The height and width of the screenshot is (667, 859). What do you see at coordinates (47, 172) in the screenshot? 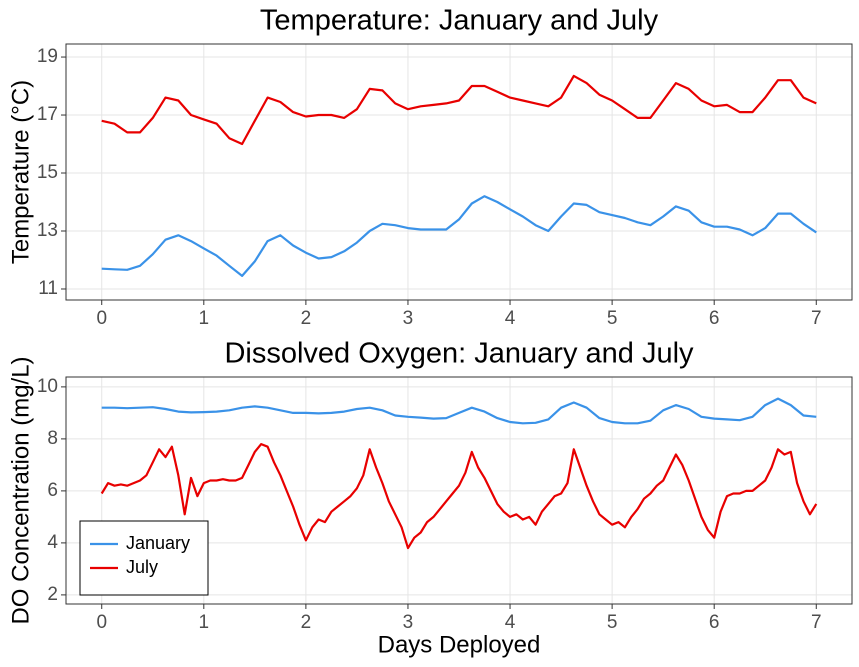
I see `y-tick-label: 15` at bounding box center [47, 172].